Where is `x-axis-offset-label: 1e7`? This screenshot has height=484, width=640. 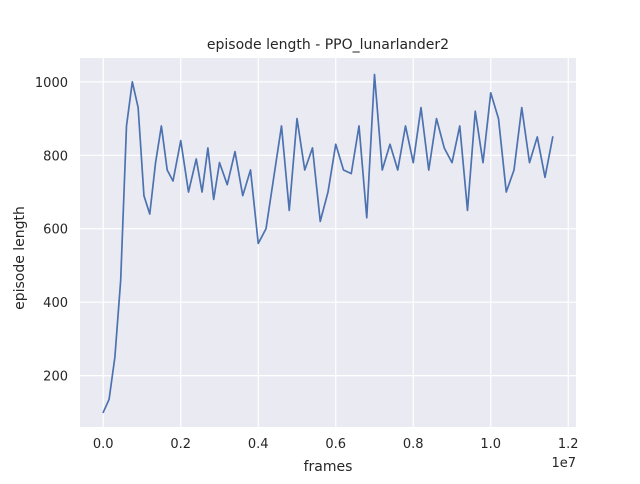 x-axis-offset-label: 1e7 is located at coordinates (563, 463).